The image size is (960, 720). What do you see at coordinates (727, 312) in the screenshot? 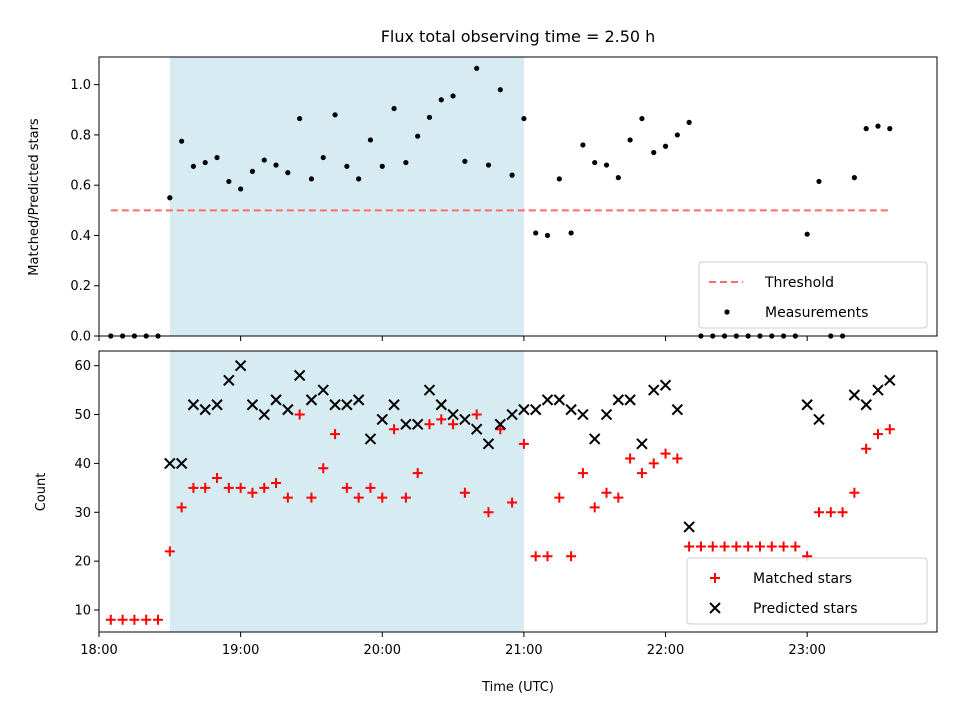
I see `legend-marker` at bounding box center [727, 312].